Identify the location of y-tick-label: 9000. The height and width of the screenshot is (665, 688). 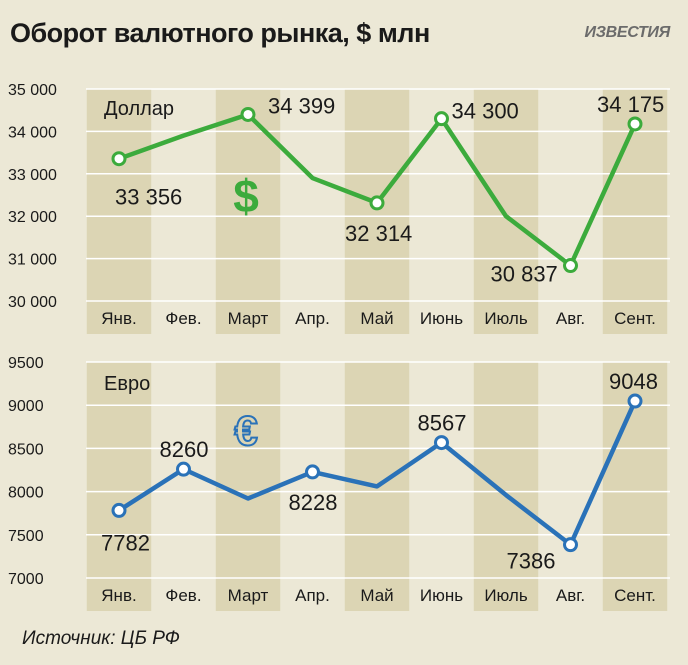
(26, 406).